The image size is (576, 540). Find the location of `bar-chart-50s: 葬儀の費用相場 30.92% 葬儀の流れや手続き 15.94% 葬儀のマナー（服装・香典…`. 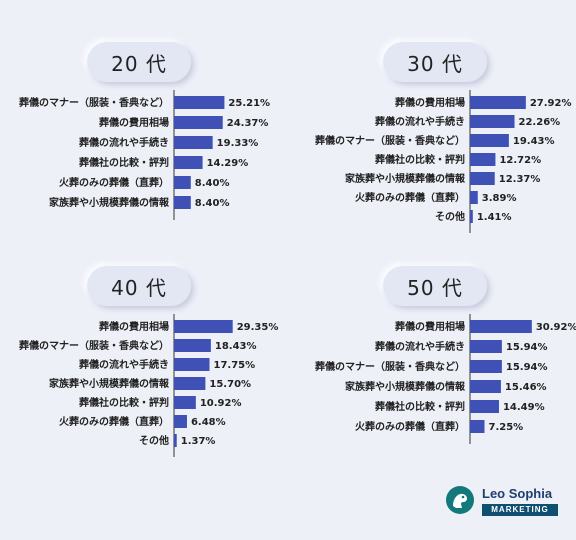

bar-chart-50s: 葬儀の費用相場 30.92% 葬儀の流れや手続き 15.94% 葬儀のマナー（服装・香典… is located at coordinates (445, 379).